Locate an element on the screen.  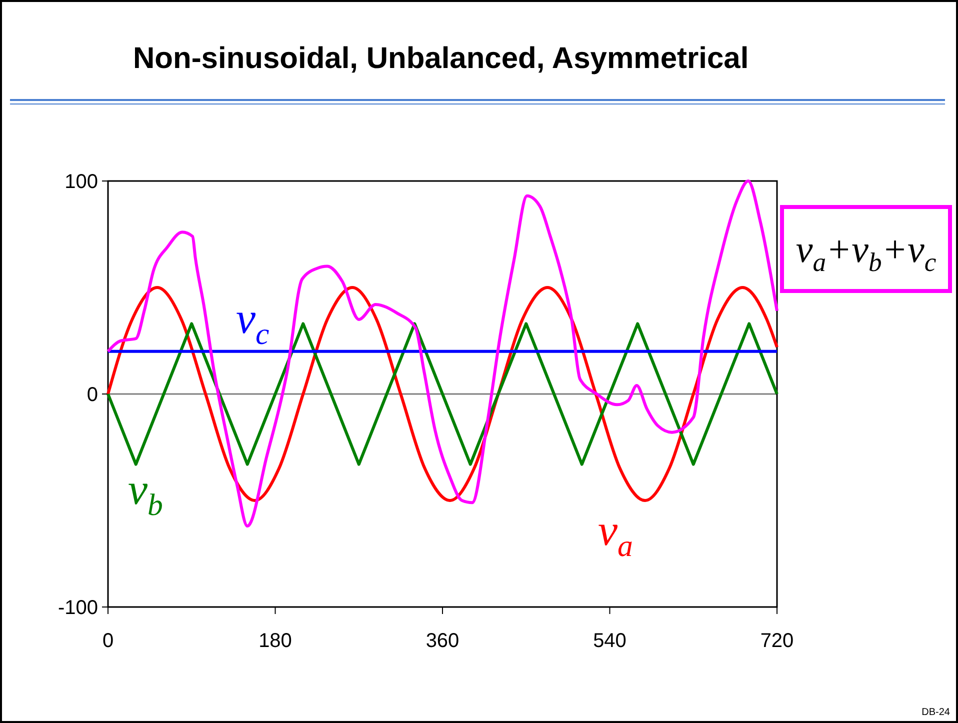
x-tick-label: 360 is located at coordinates (443, 641).